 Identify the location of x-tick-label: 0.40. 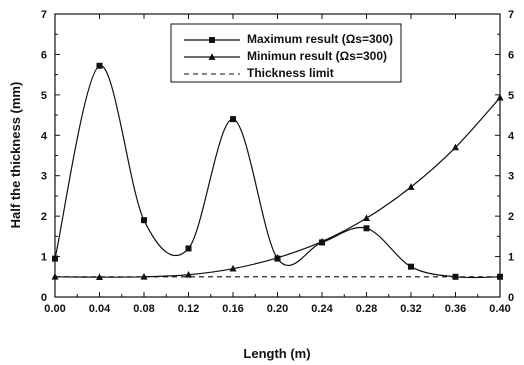
(499, 309).